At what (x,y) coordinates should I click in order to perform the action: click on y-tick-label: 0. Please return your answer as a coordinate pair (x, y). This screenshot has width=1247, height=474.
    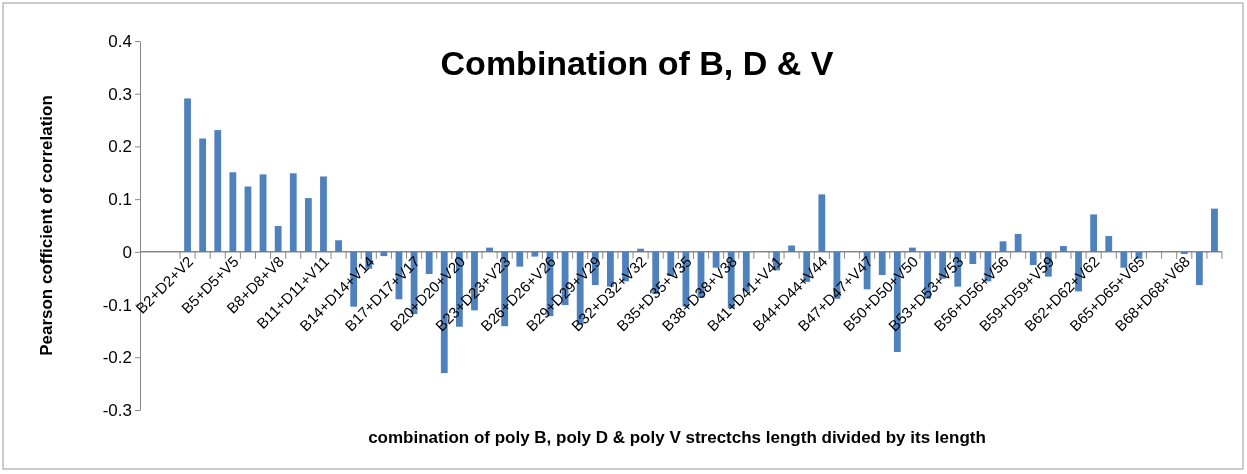
    Looking at the image, I should click on (127, 252).